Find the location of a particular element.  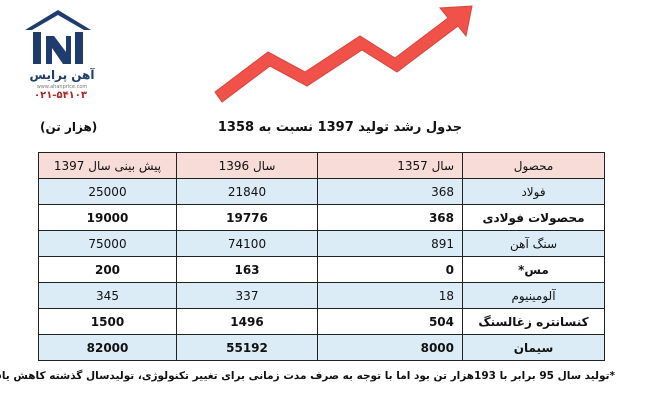

header-row: محصول سال 1357 سال 1396 پیش بینی سال 1397 is located at coordinates (321, 165).